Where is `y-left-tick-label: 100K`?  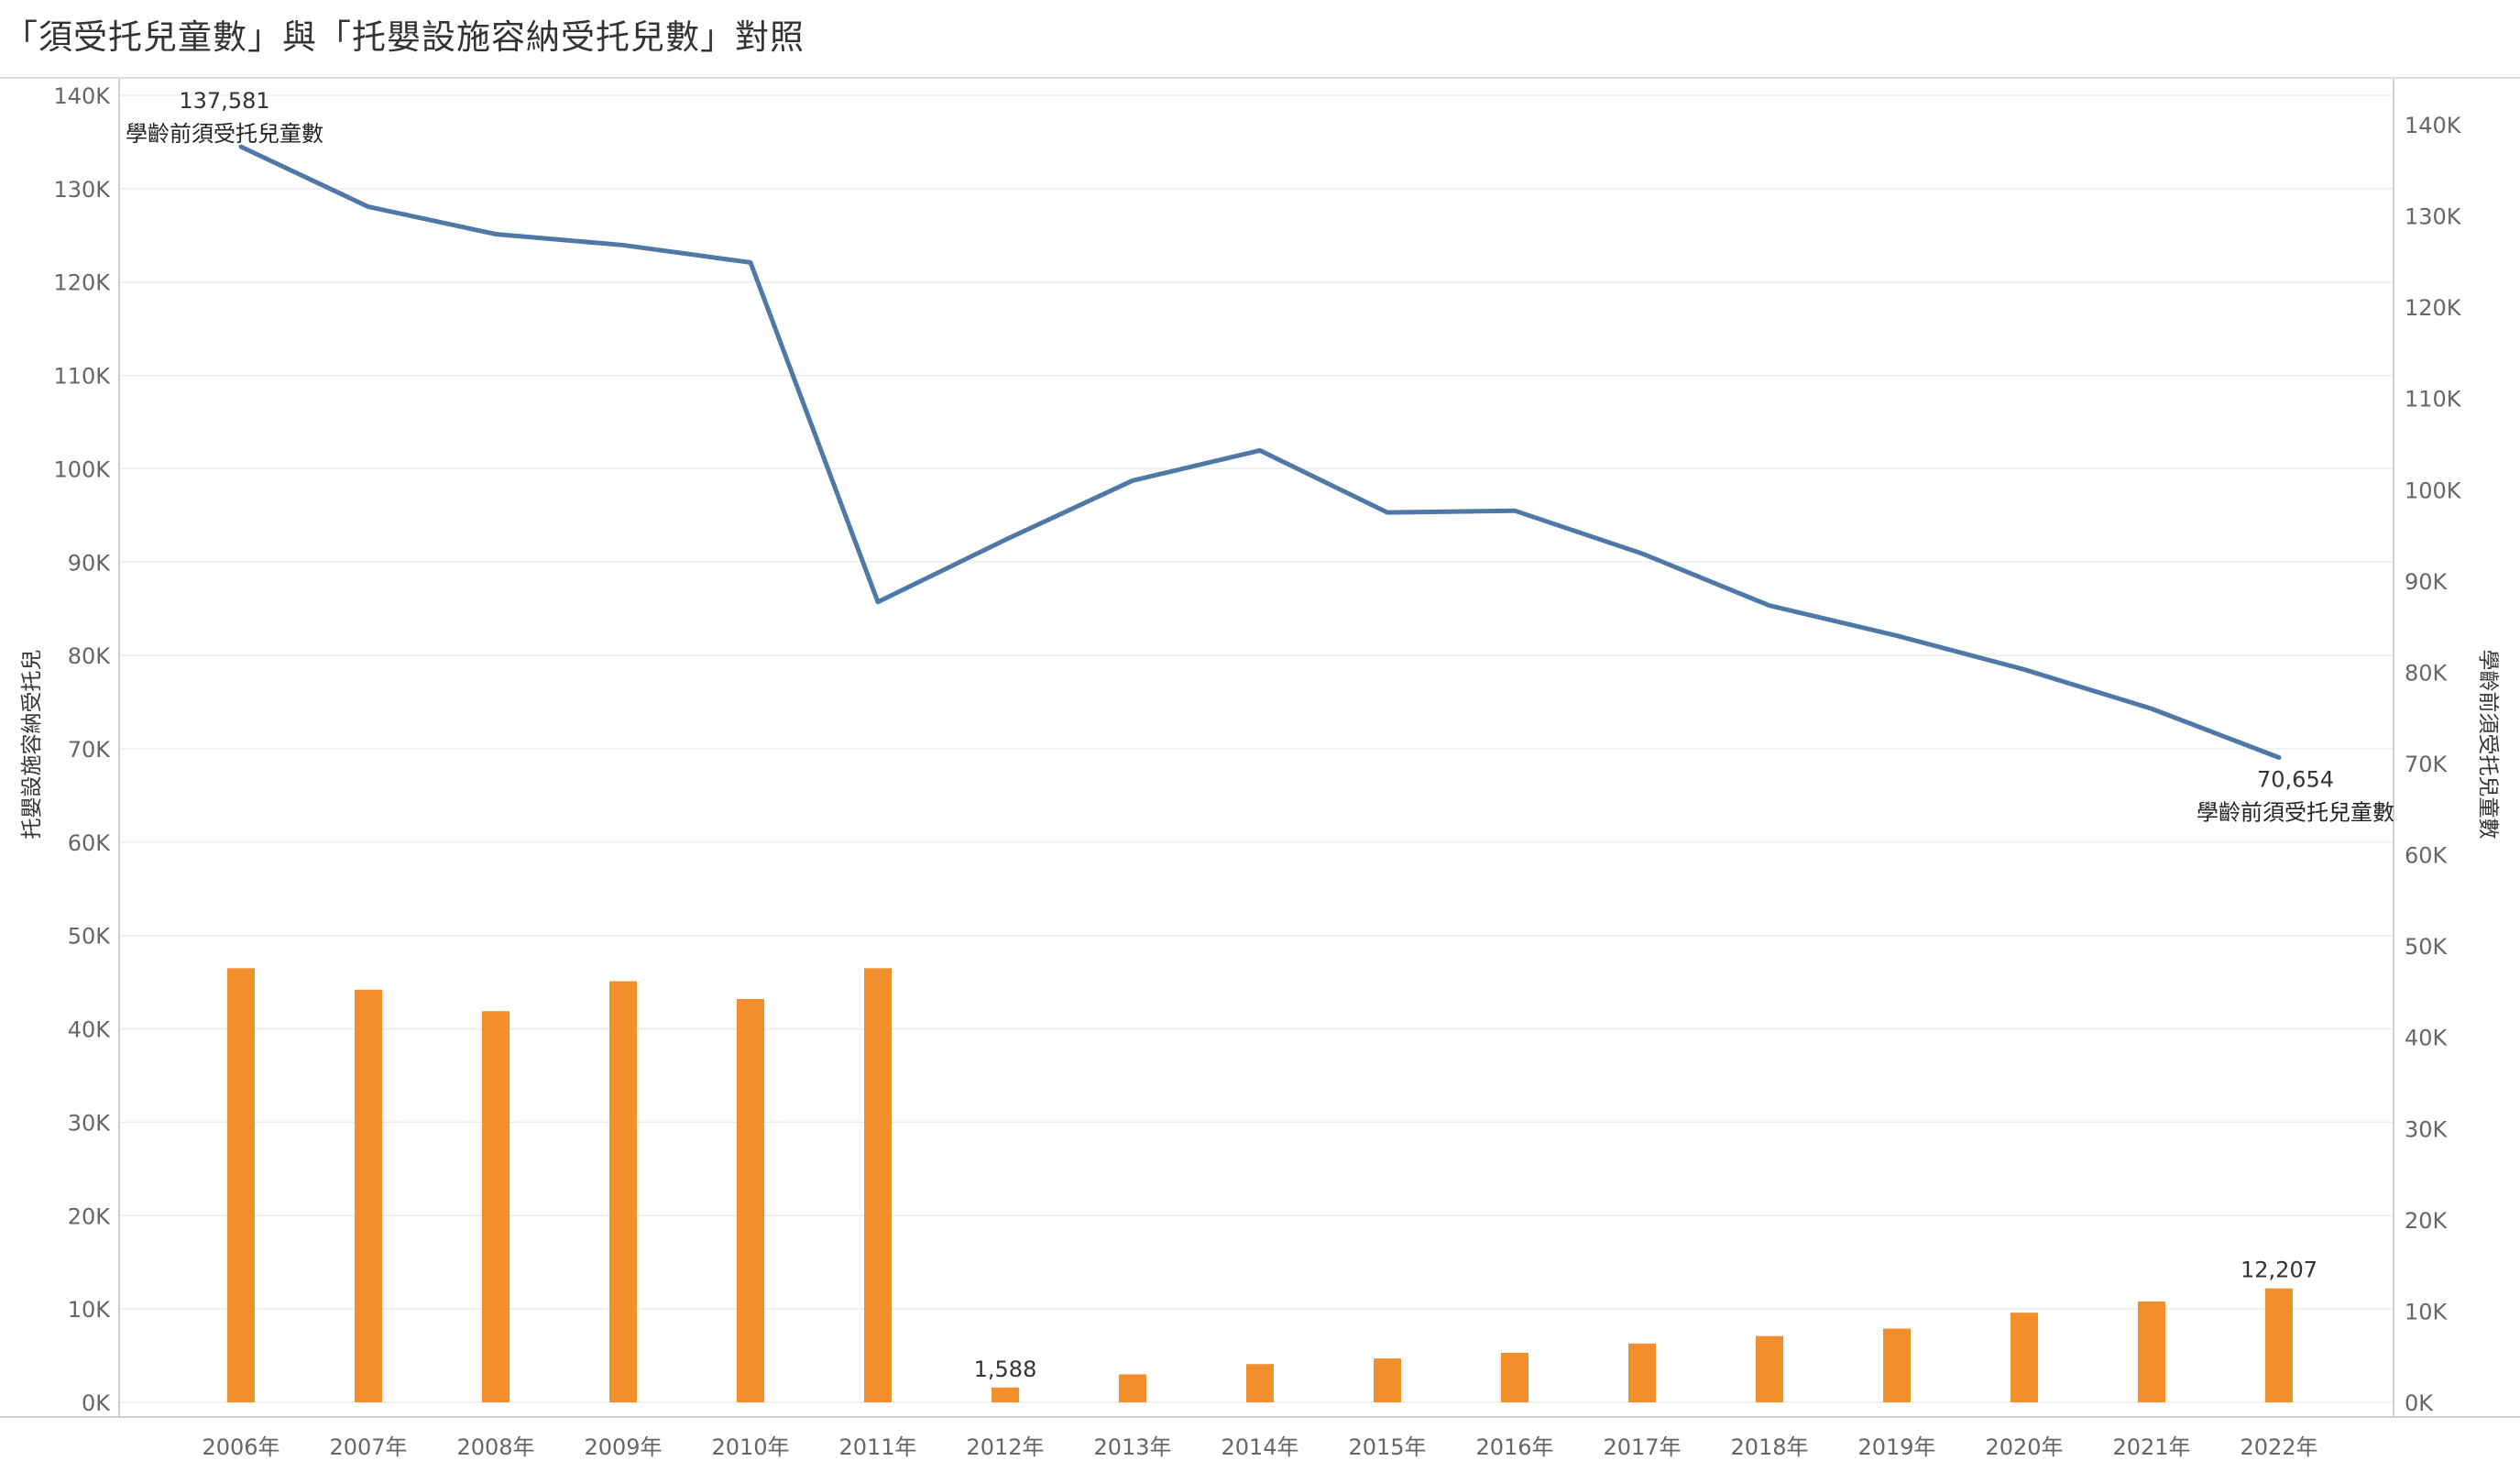 y-left-tick-label: 100K is located at coordinates (82, 469).